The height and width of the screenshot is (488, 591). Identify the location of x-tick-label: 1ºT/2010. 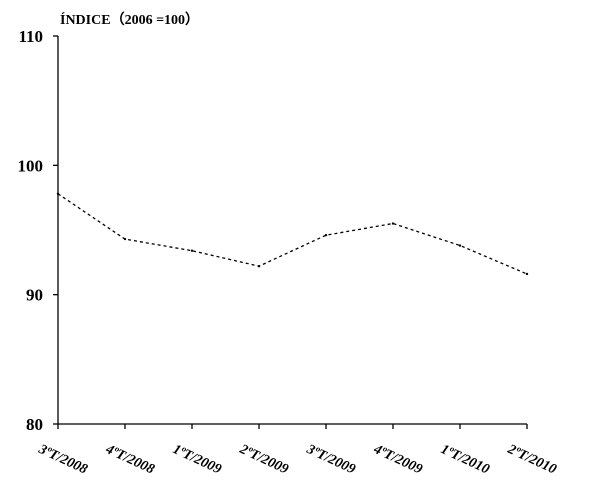
(464, 459).